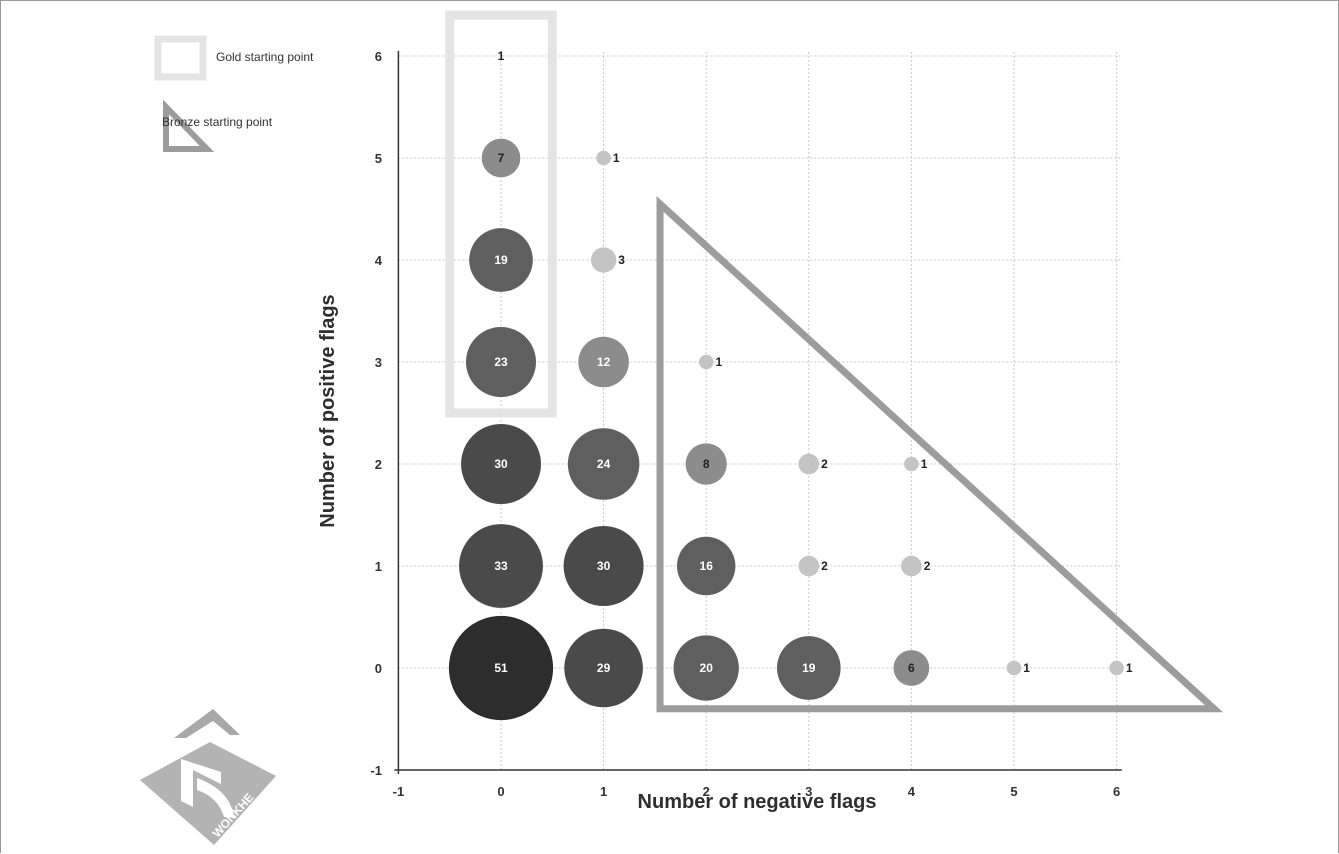 The height and width of the screenshot is (854, 1339). Describe the element at coordinates (1116, 791) in the screenshot. I see `x-tick-label: 6` at that location.